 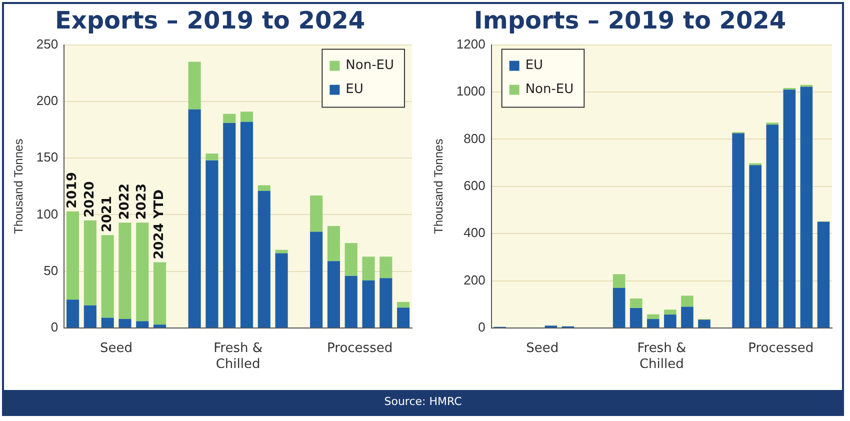 What do you see at coordinates (423, 402) in the screenshot?
I see `source-note: Source: HMRC` at bounding box center [423, 402].